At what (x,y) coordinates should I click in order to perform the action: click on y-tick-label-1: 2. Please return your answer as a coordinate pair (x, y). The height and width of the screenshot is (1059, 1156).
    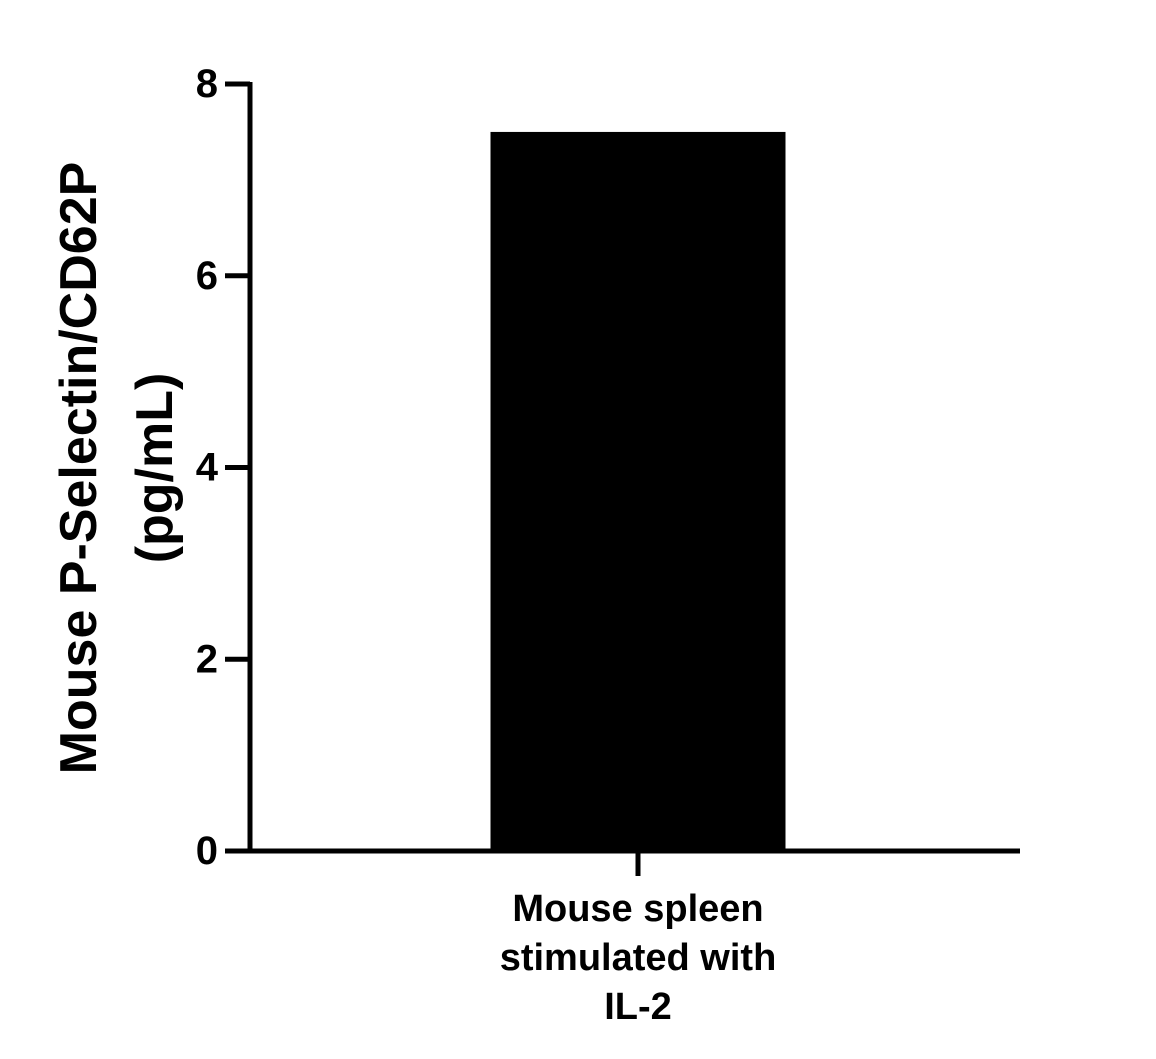
    Looking at the image, I should click on (207, 659).